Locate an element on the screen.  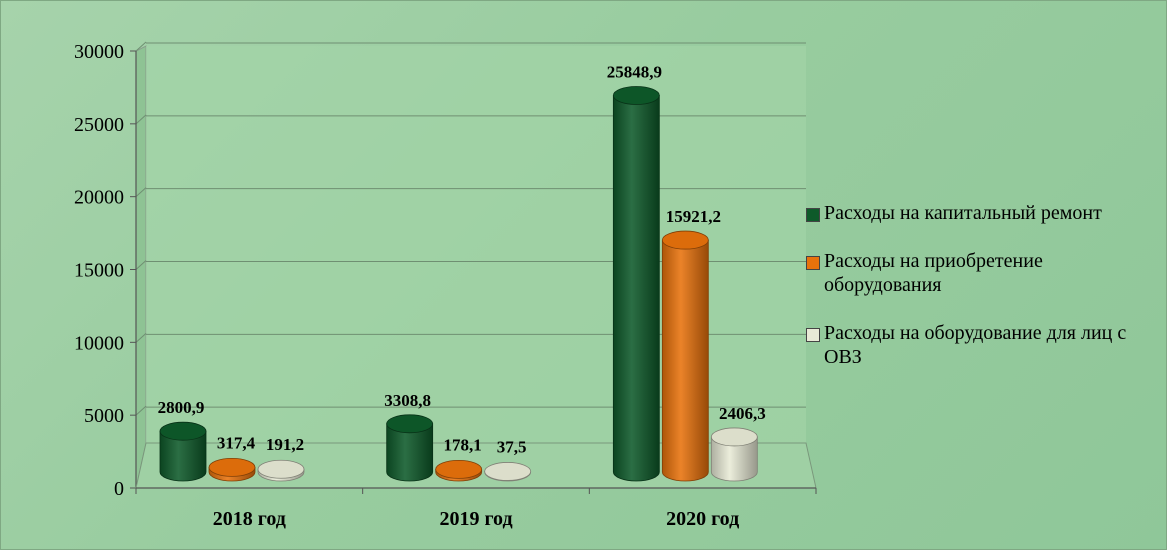
y-tick-label: 30000 is located at coordinates (99, 52).